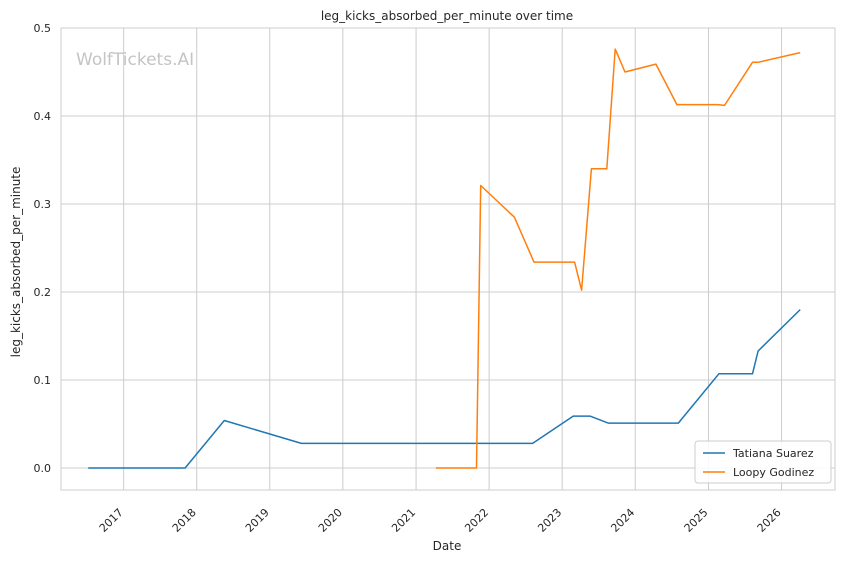 This screenshot has height=561, width=844. I want to click on legend: Tatiana Suarez Loopy Godinez, so click(763, 462).